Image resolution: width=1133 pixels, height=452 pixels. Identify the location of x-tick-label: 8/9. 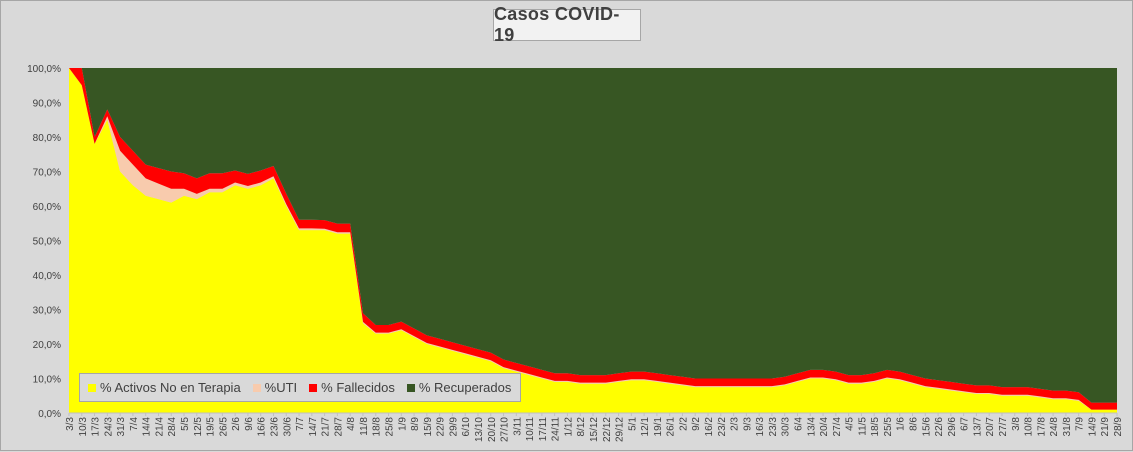
(415, 424).